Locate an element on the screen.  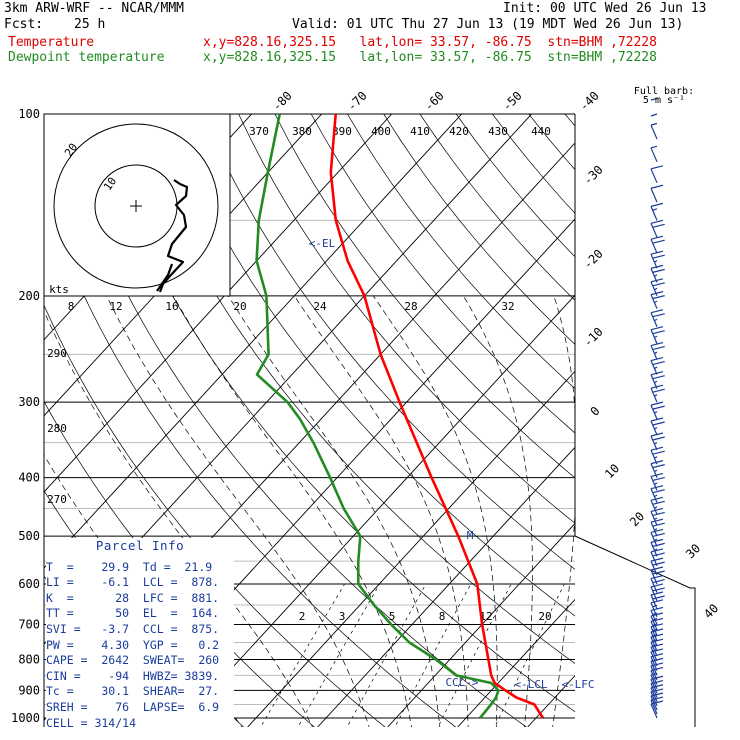
freezing-level-marker: M is located at coordinates (470, 535).